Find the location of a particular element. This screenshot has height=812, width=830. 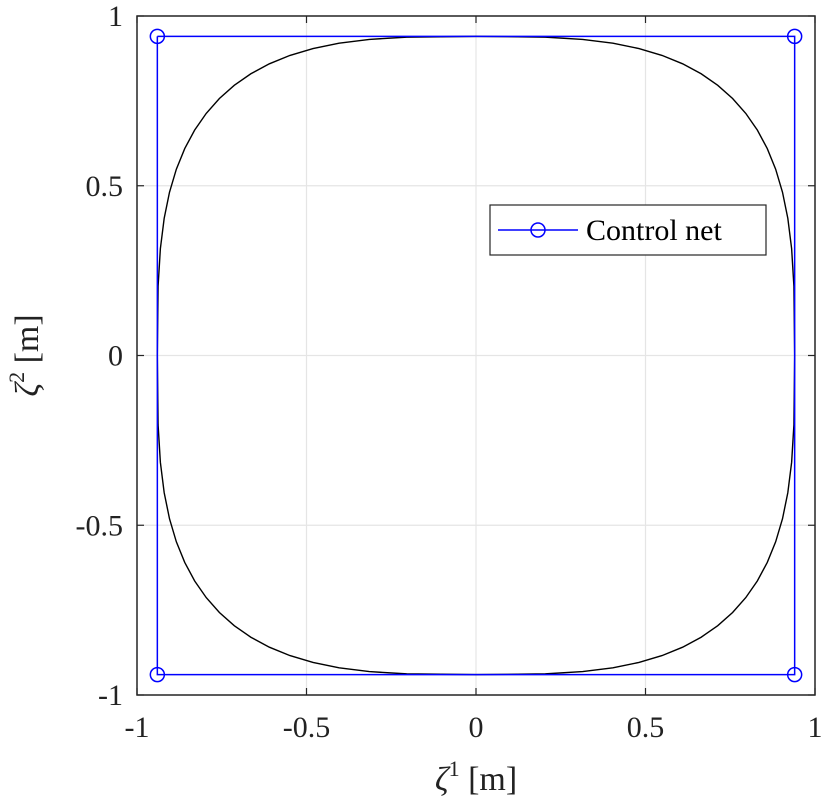

y-tick-label: -0.5 is located at coordinates (100, 525).